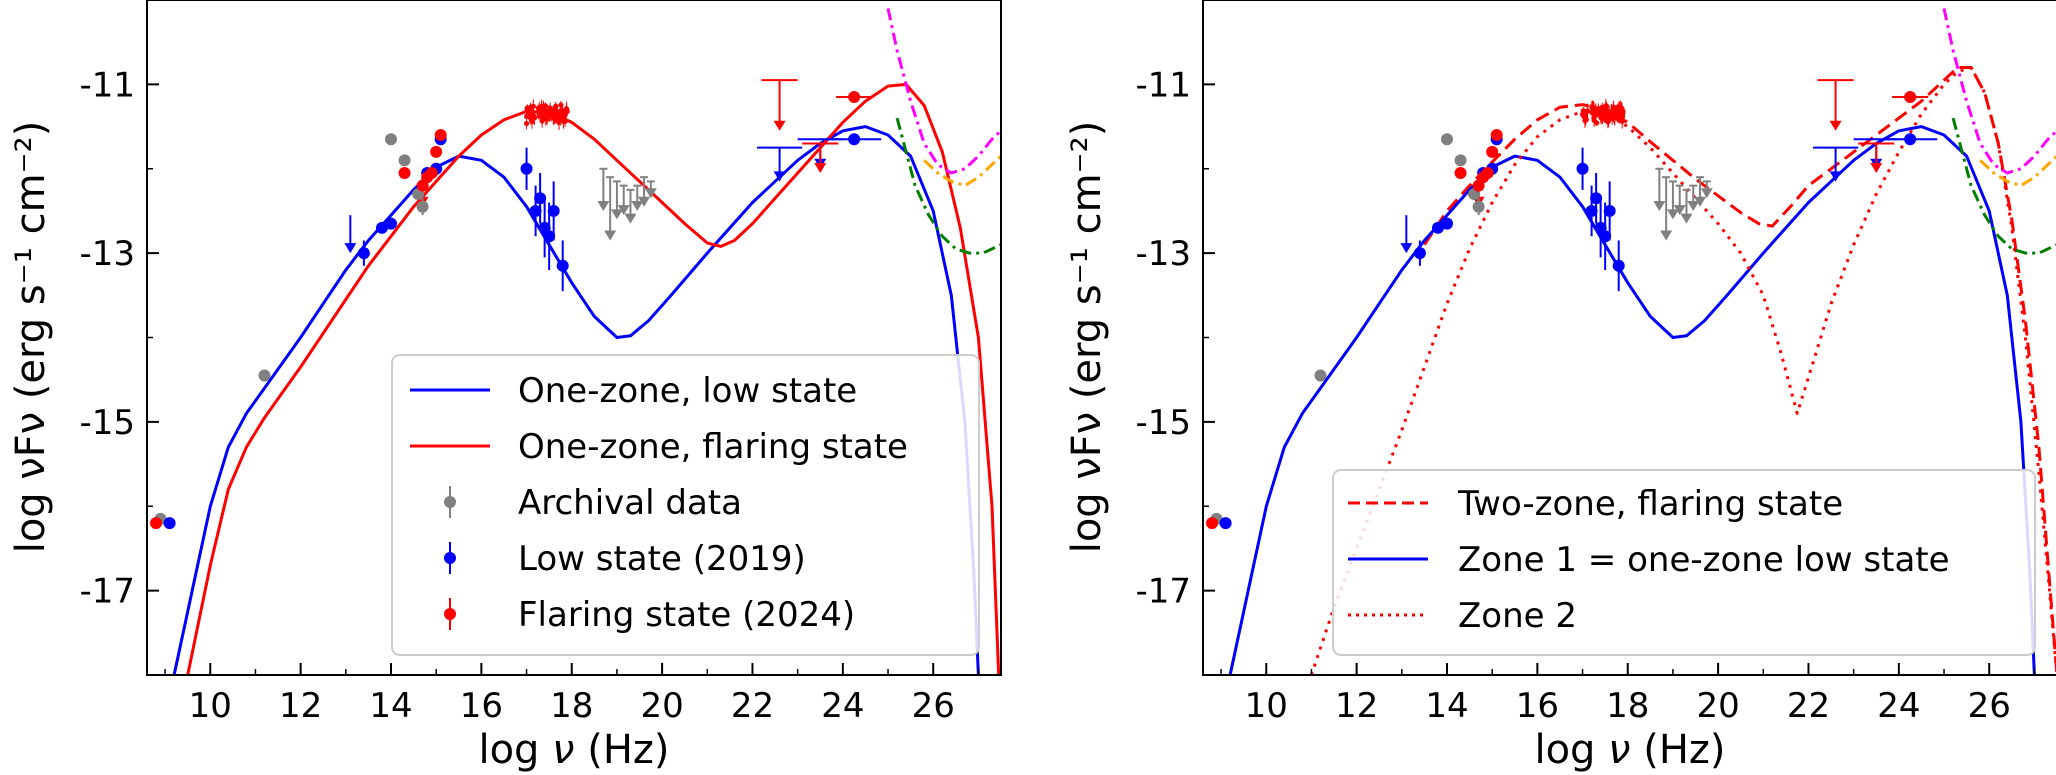  I want to click on right-xtick-label: 12, so click(1356, 706).